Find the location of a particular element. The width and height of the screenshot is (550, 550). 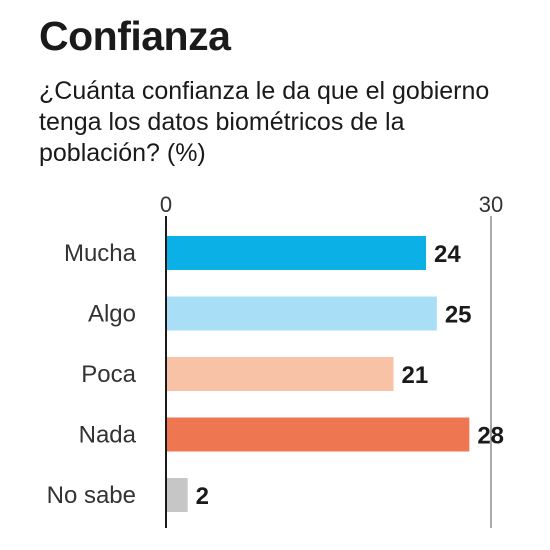

x-tick-label-0: 0 is located at coordinates (166, 204).